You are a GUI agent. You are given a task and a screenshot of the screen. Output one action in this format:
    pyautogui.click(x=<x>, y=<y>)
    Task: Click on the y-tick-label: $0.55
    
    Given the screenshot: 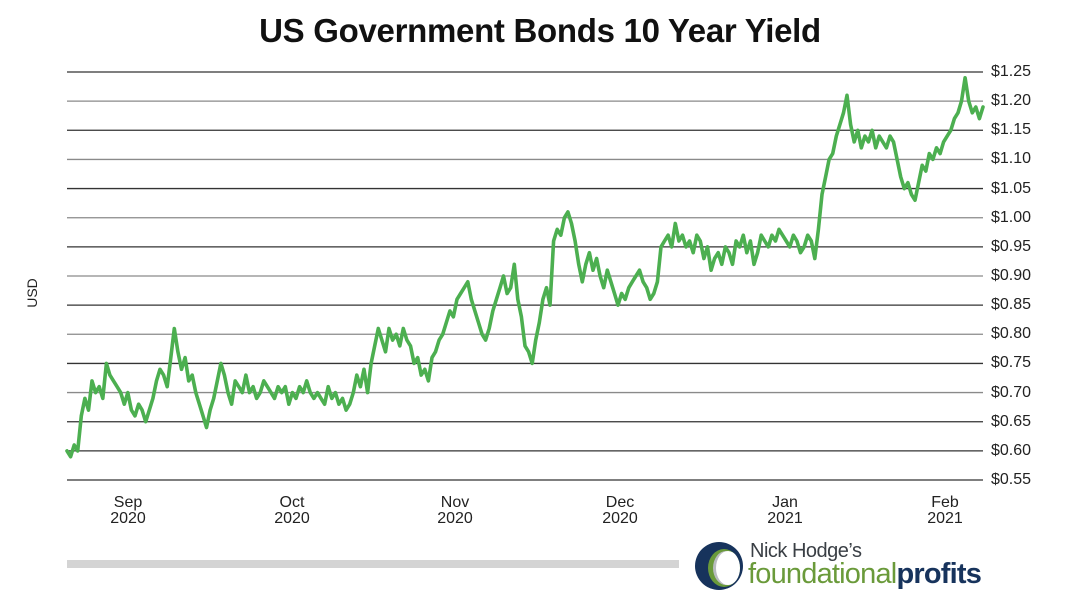 What is the action you would take?
    pyautogui.click(x=1011, y=479)
    